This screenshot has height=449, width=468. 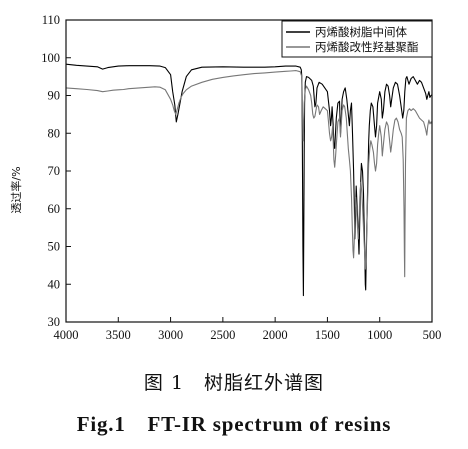 I want to click on x-tick-label: 2500, so click(x=222, y=335).